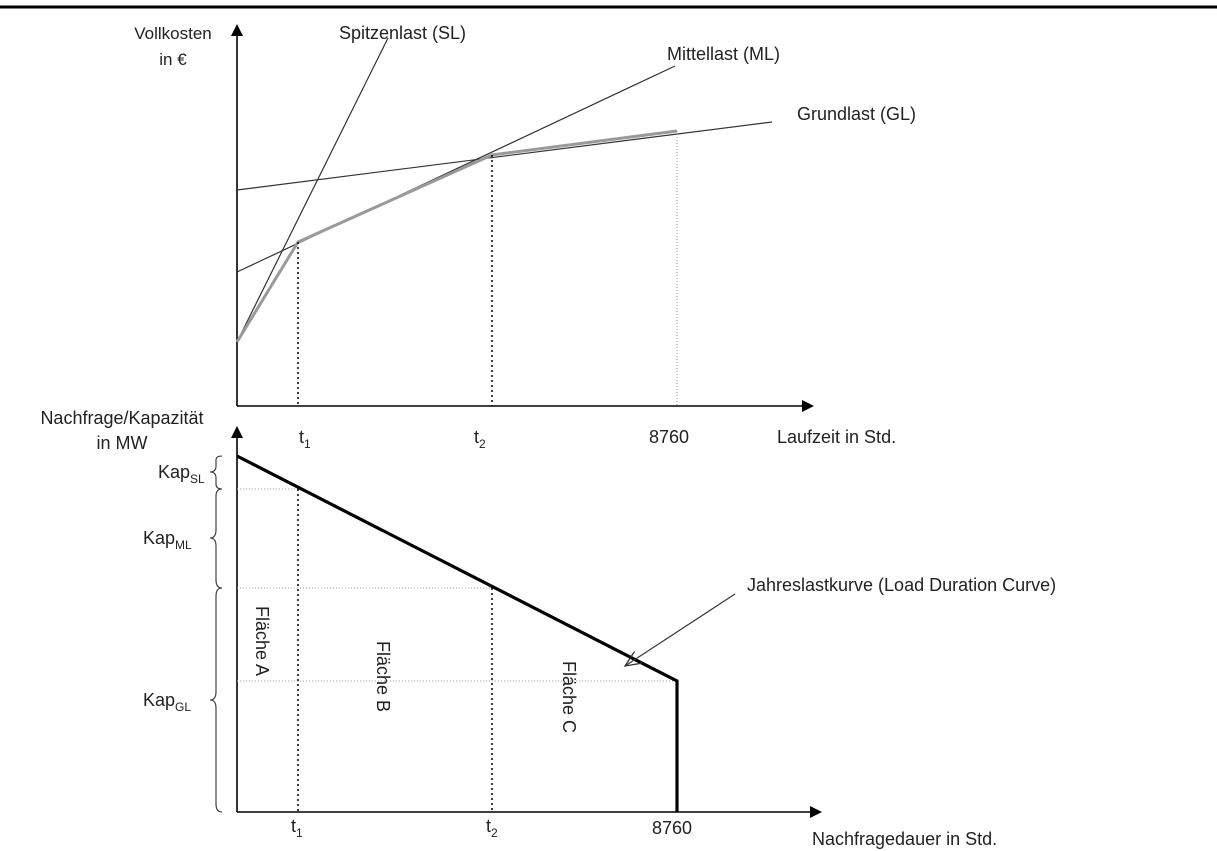  What do you see at coordinates (173, 33) in the screenshot?
I see `cost-y-axis-label-1: Vollkosten` at bounding box center [173, 33].